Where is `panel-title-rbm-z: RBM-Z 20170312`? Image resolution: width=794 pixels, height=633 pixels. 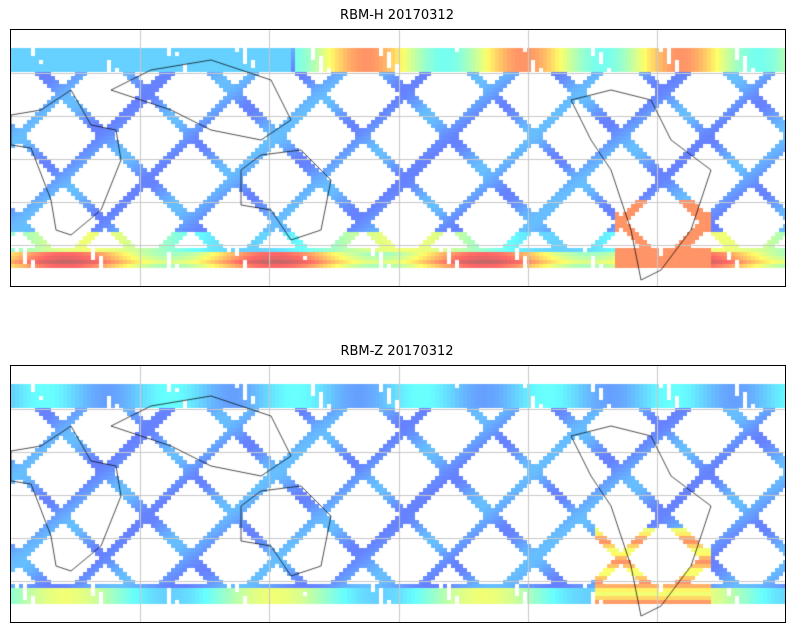 panel-title-rbm-z: RBM-Z 20170312 is located at coordinates (397, 351).